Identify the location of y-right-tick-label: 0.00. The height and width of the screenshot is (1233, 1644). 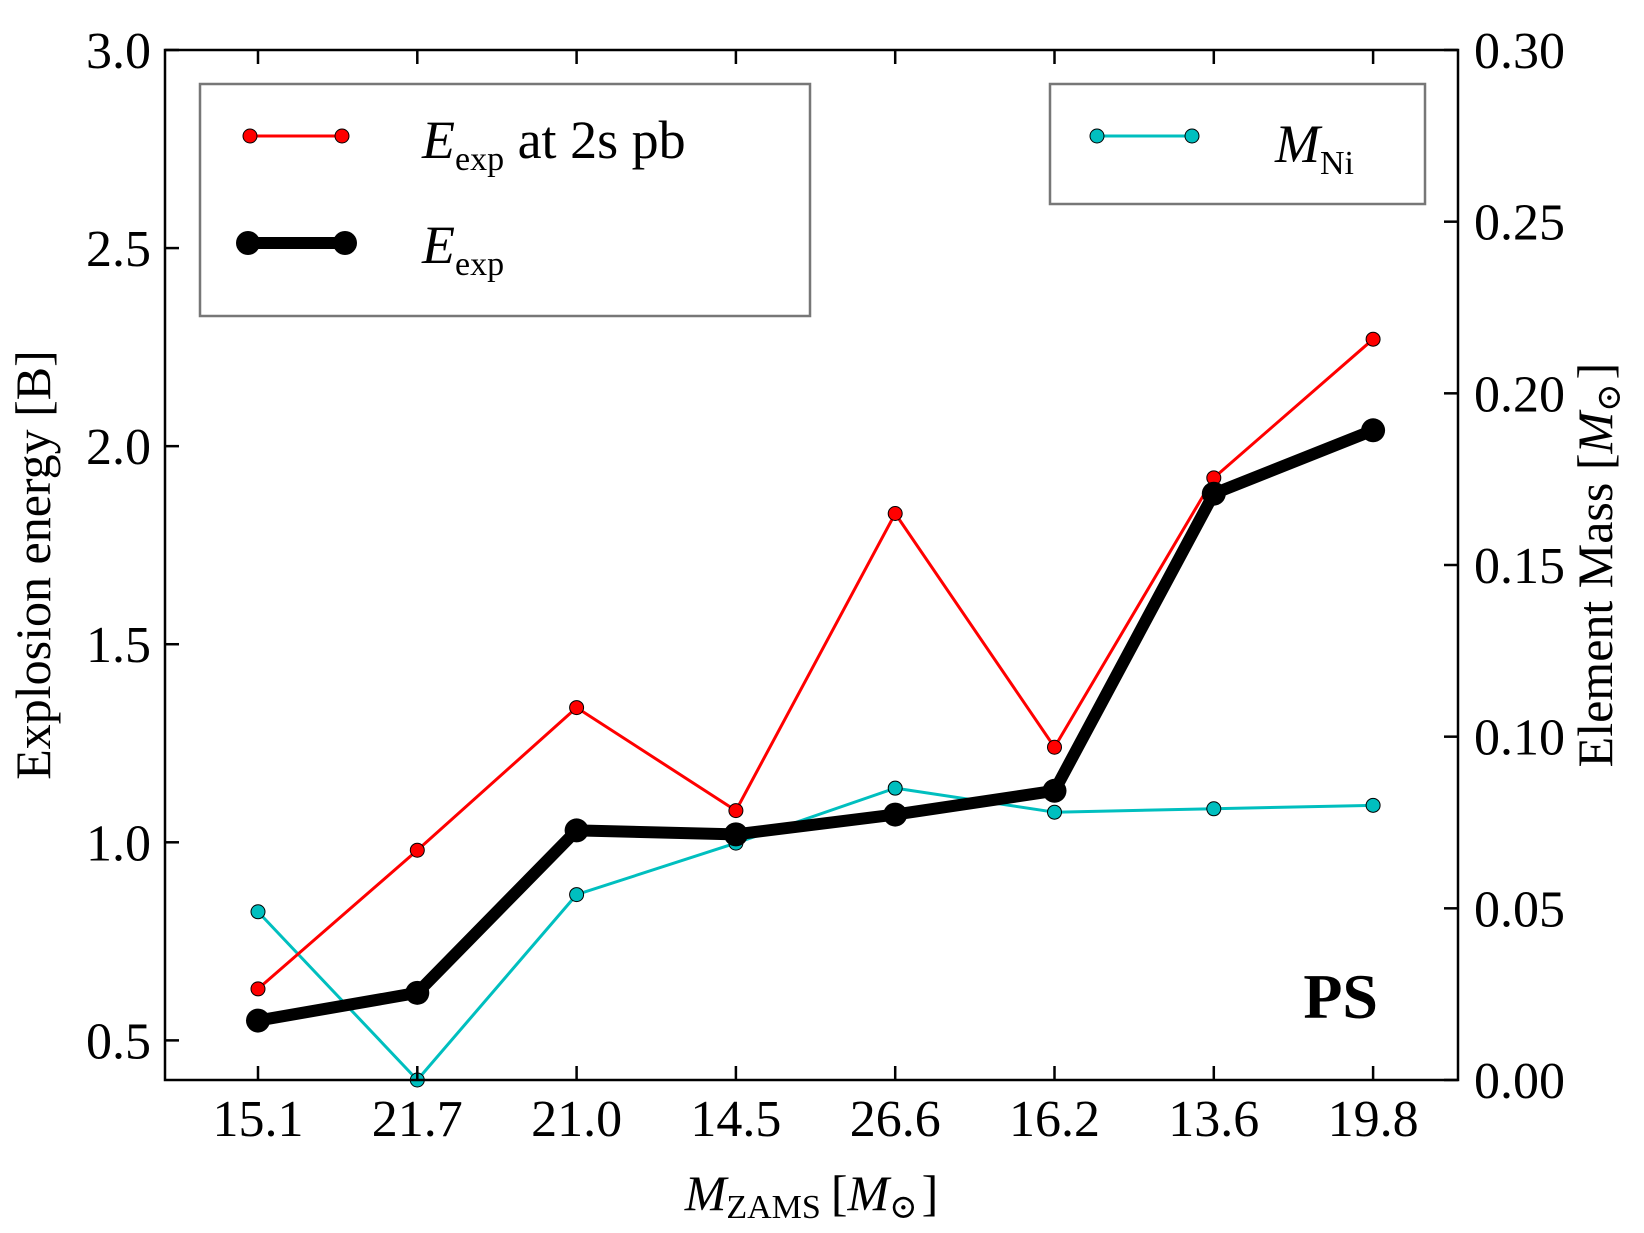
(1519, 1081).